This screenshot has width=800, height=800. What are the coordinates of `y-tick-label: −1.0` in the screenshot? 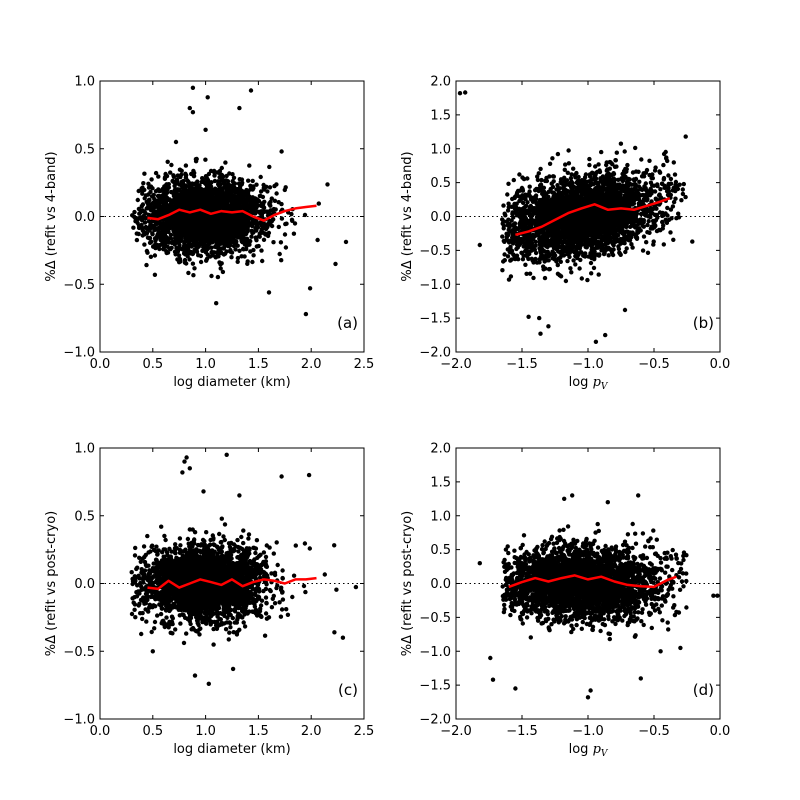 It's located at (79, 353).